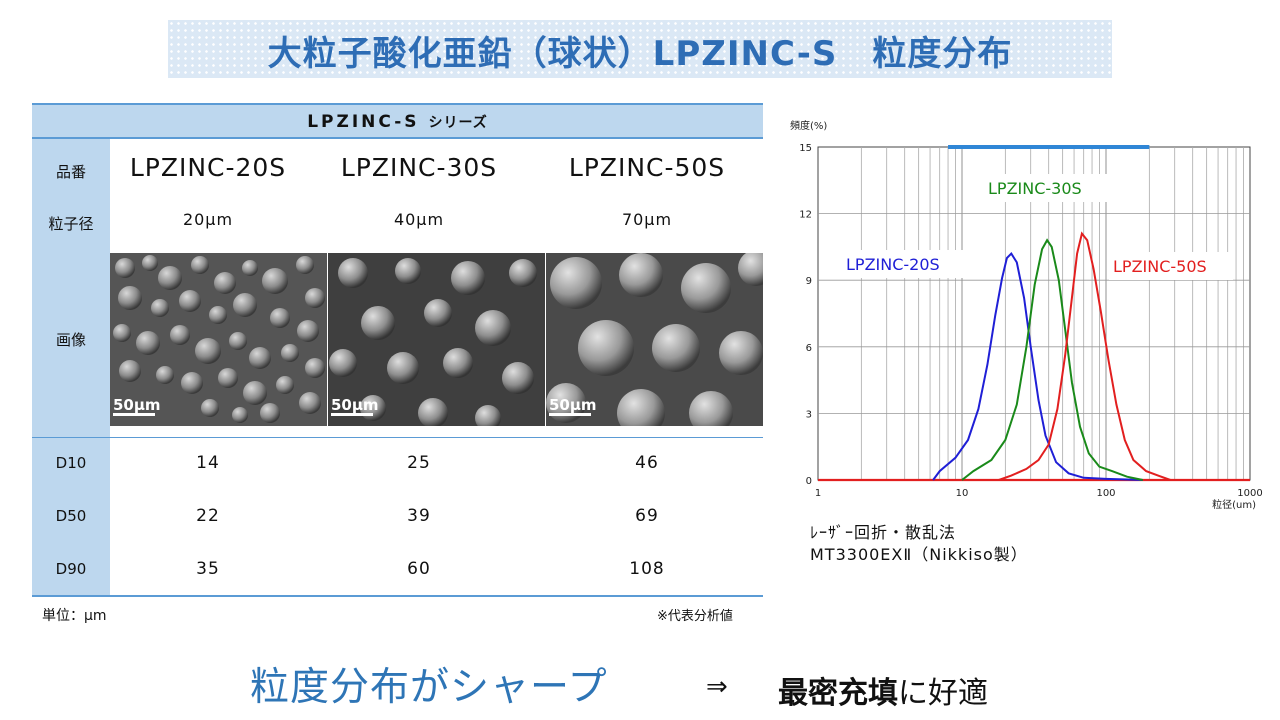  Describe the element at coordinates (137, 405) in the screenshot. I see `scale-label-20s: 50μm` at that location.